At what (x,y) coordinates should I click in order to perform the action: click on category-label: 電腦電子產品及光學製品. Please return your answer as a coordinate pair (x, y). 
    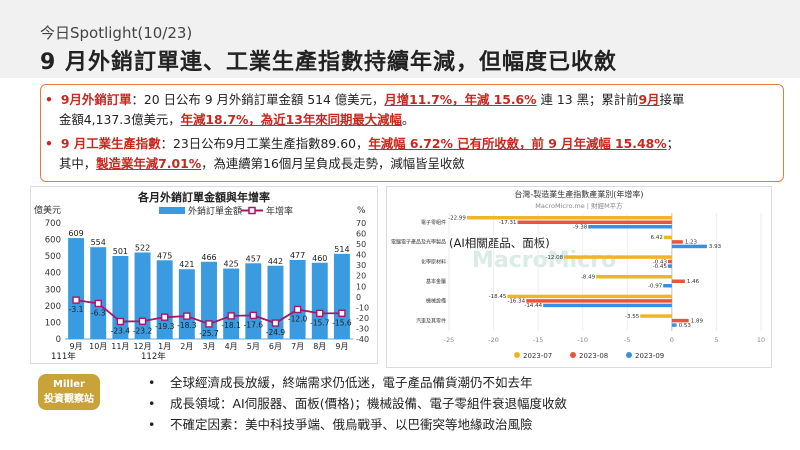
    Looking at the image, I should click on (418, 242).